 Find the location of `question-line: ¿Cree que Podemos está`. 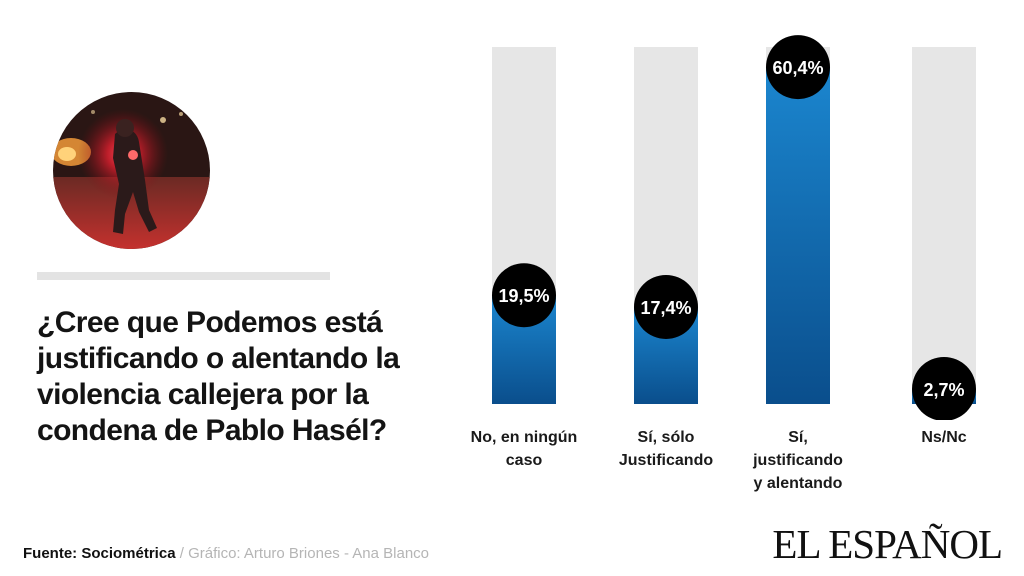

question-line: ¿Cree que Podemos está is located at coordinates (210, 322).